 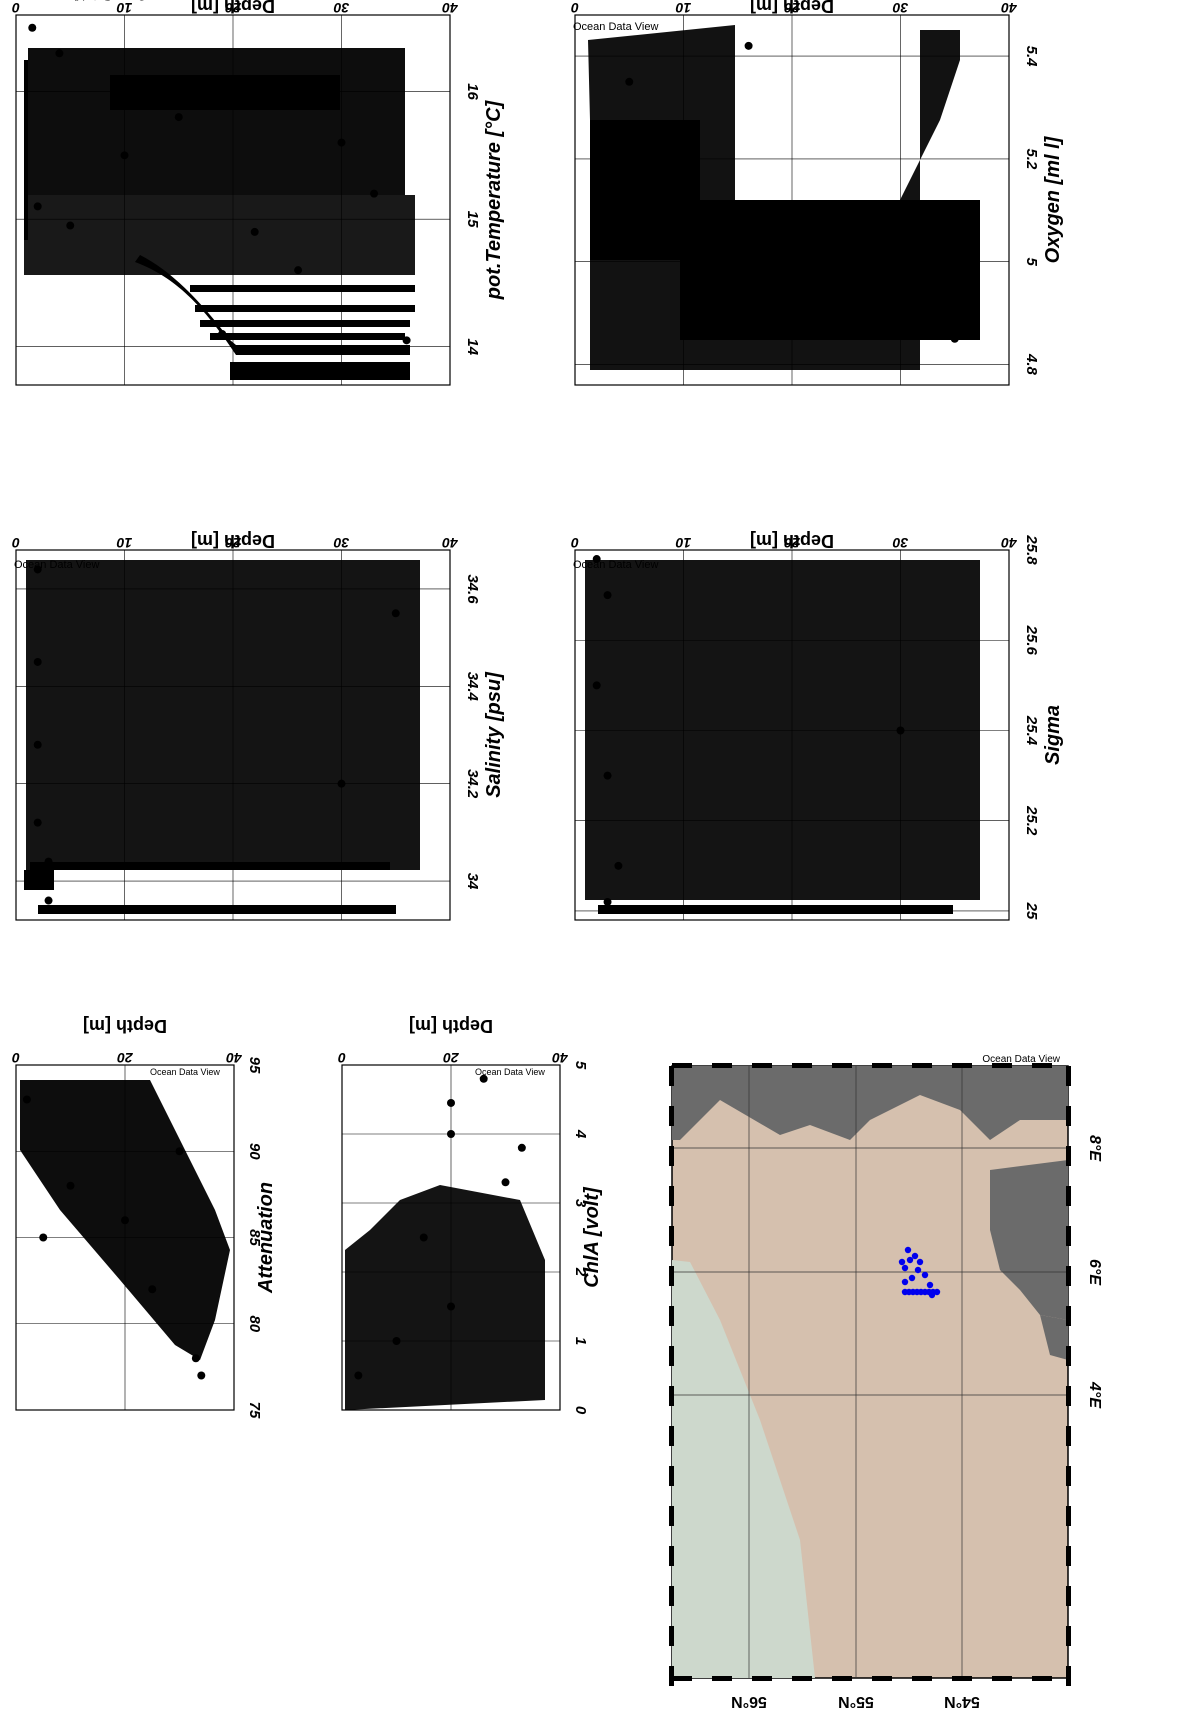 What do you see at coordinates (1094, 1148) in the screenshot?
I see `map-longitude-label: 8°E` at bounding box center [1094, 1148].